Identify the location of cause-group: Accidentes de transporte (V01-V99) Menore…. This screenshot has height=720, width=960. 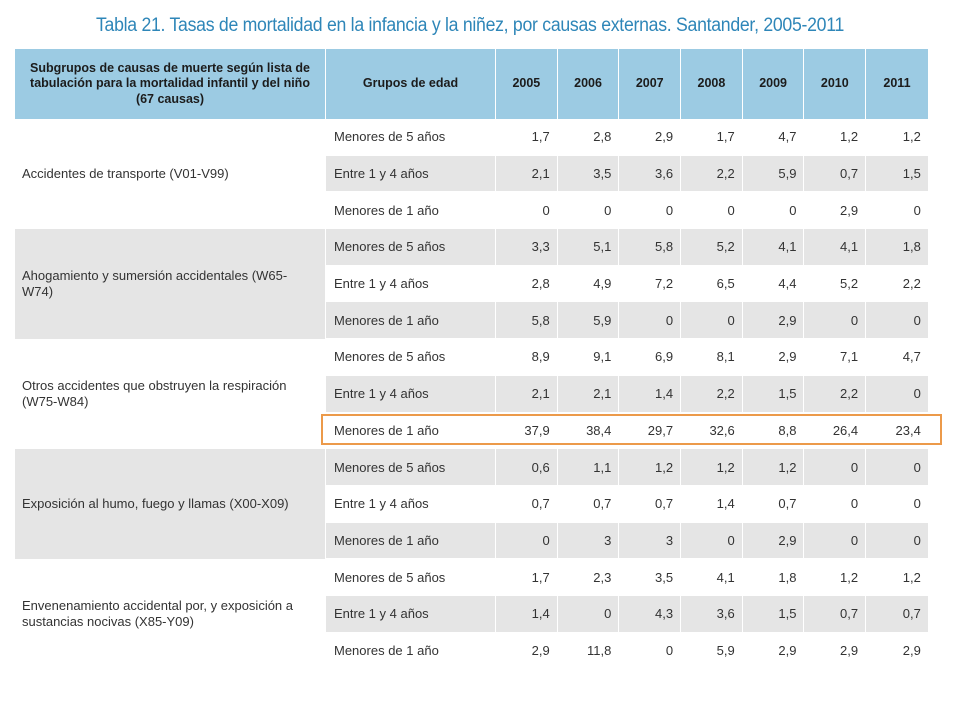
(471, 174).